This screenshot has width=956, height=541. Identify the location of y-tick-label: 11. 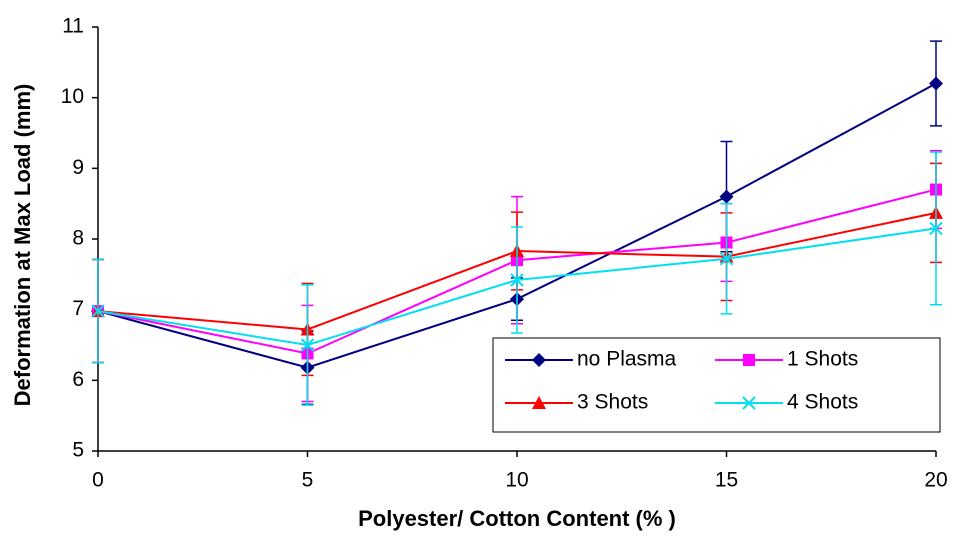
(73, 26).